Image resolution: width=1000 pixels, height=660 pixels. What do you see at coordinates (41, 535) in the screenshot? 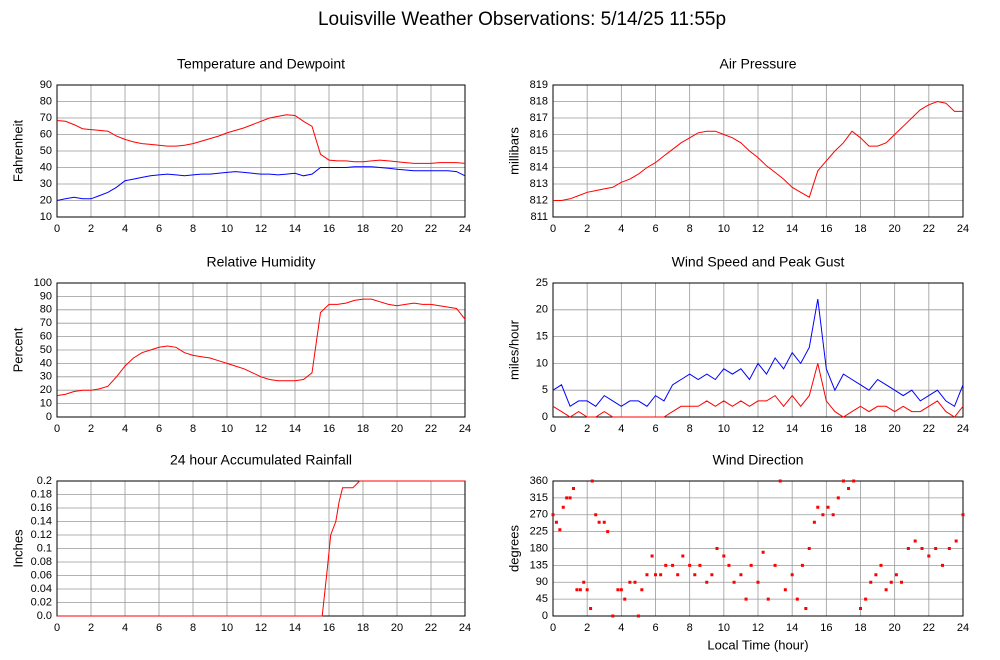
I see `y-tick-label: 0.12` at bounding box center [41, 535].